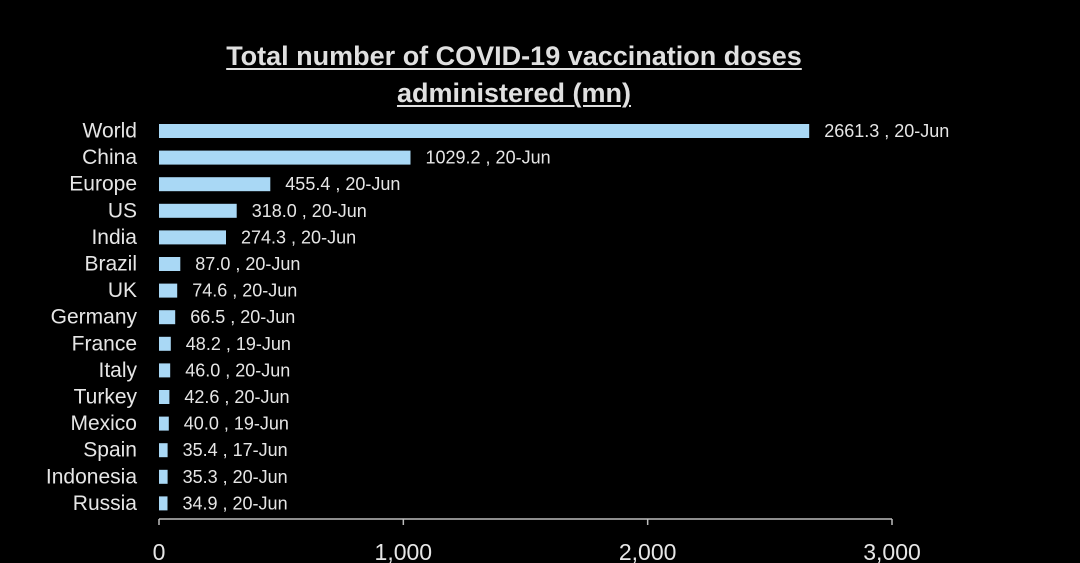 The width and height of the screenshot is (1080, 563). What do you see at coordinates (106, 397) in the screenshot?
I see `category-label-turkey: Turkey` at bounding box center [106, 397].